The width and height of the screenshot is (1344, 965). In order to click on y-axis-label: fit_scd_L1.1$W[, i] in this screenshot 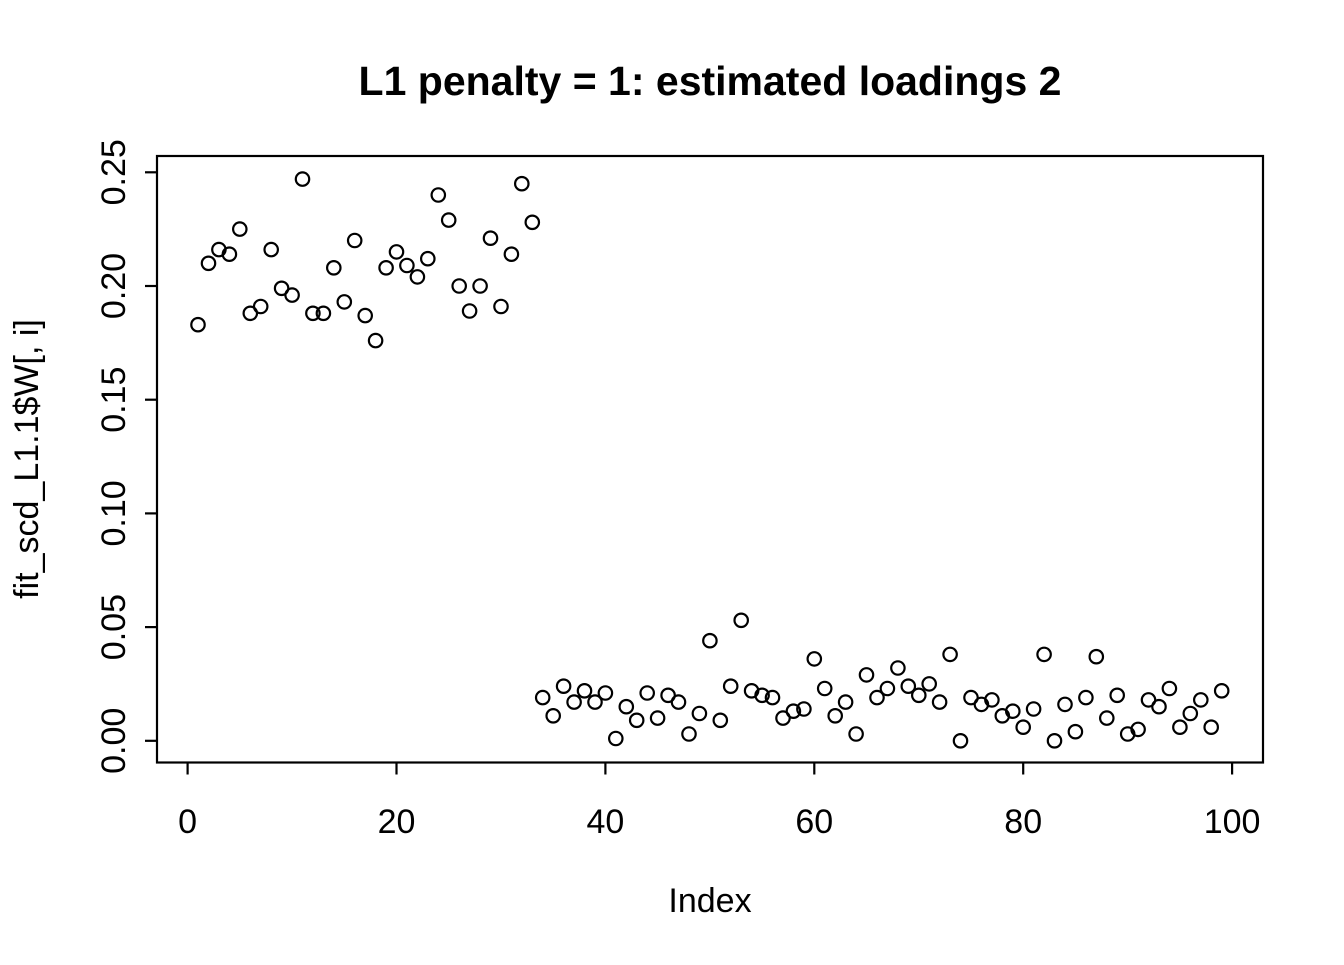, I will do `click(27, 459)`.